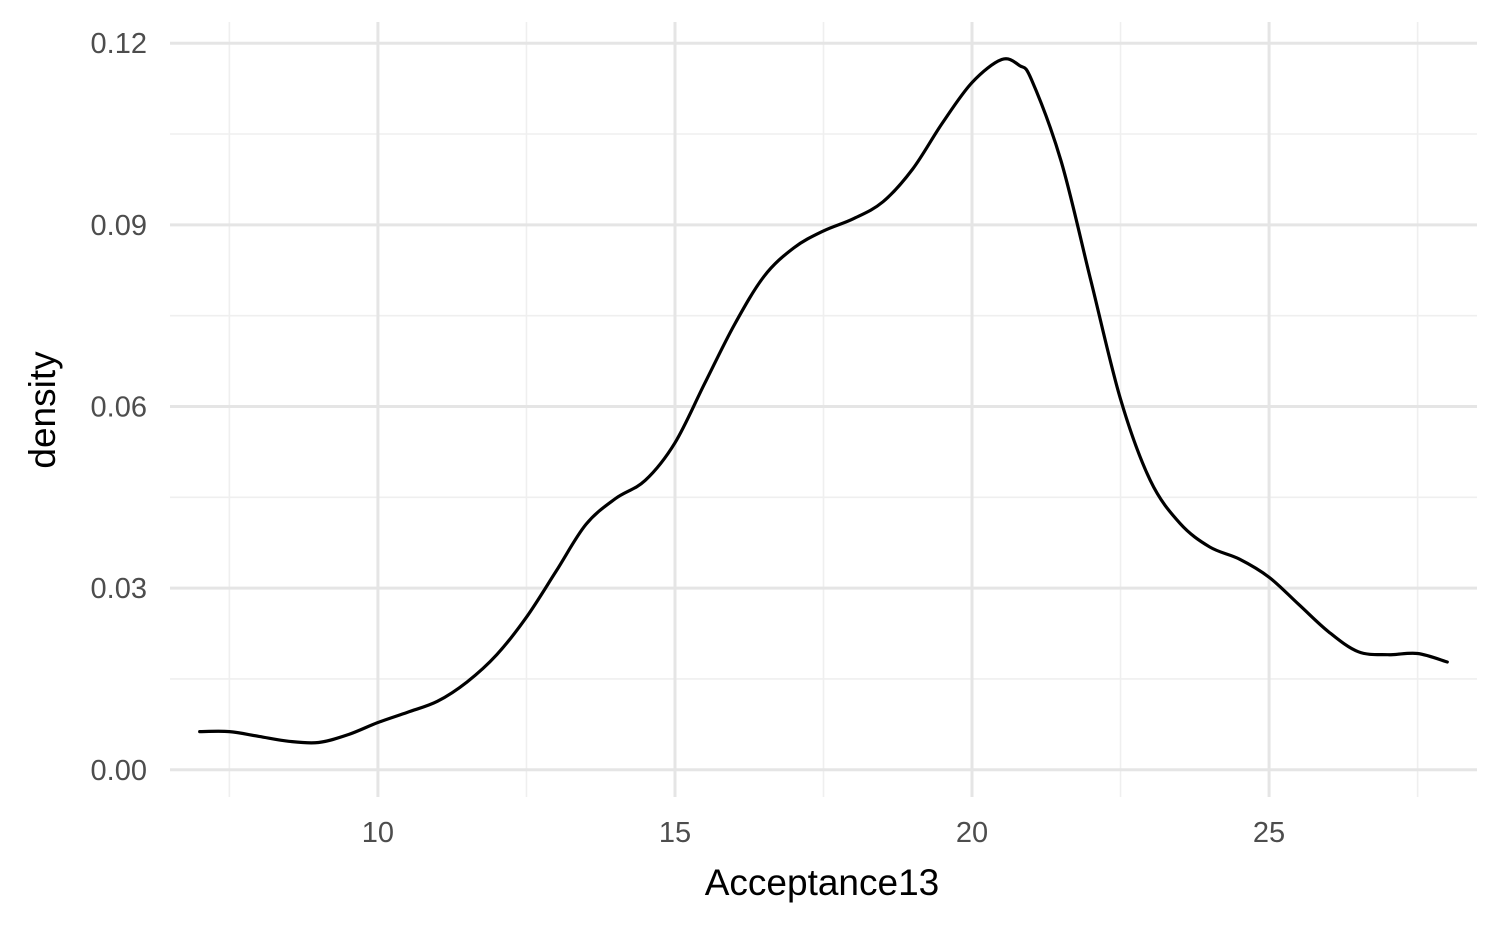 The height and width of the screenshot is (927, 1500). What do you see at coordinates (823, 833) in the screenshot?
I see `x-axis-tick-labels: 10 15 20 25` at bounding box center [823, 833].